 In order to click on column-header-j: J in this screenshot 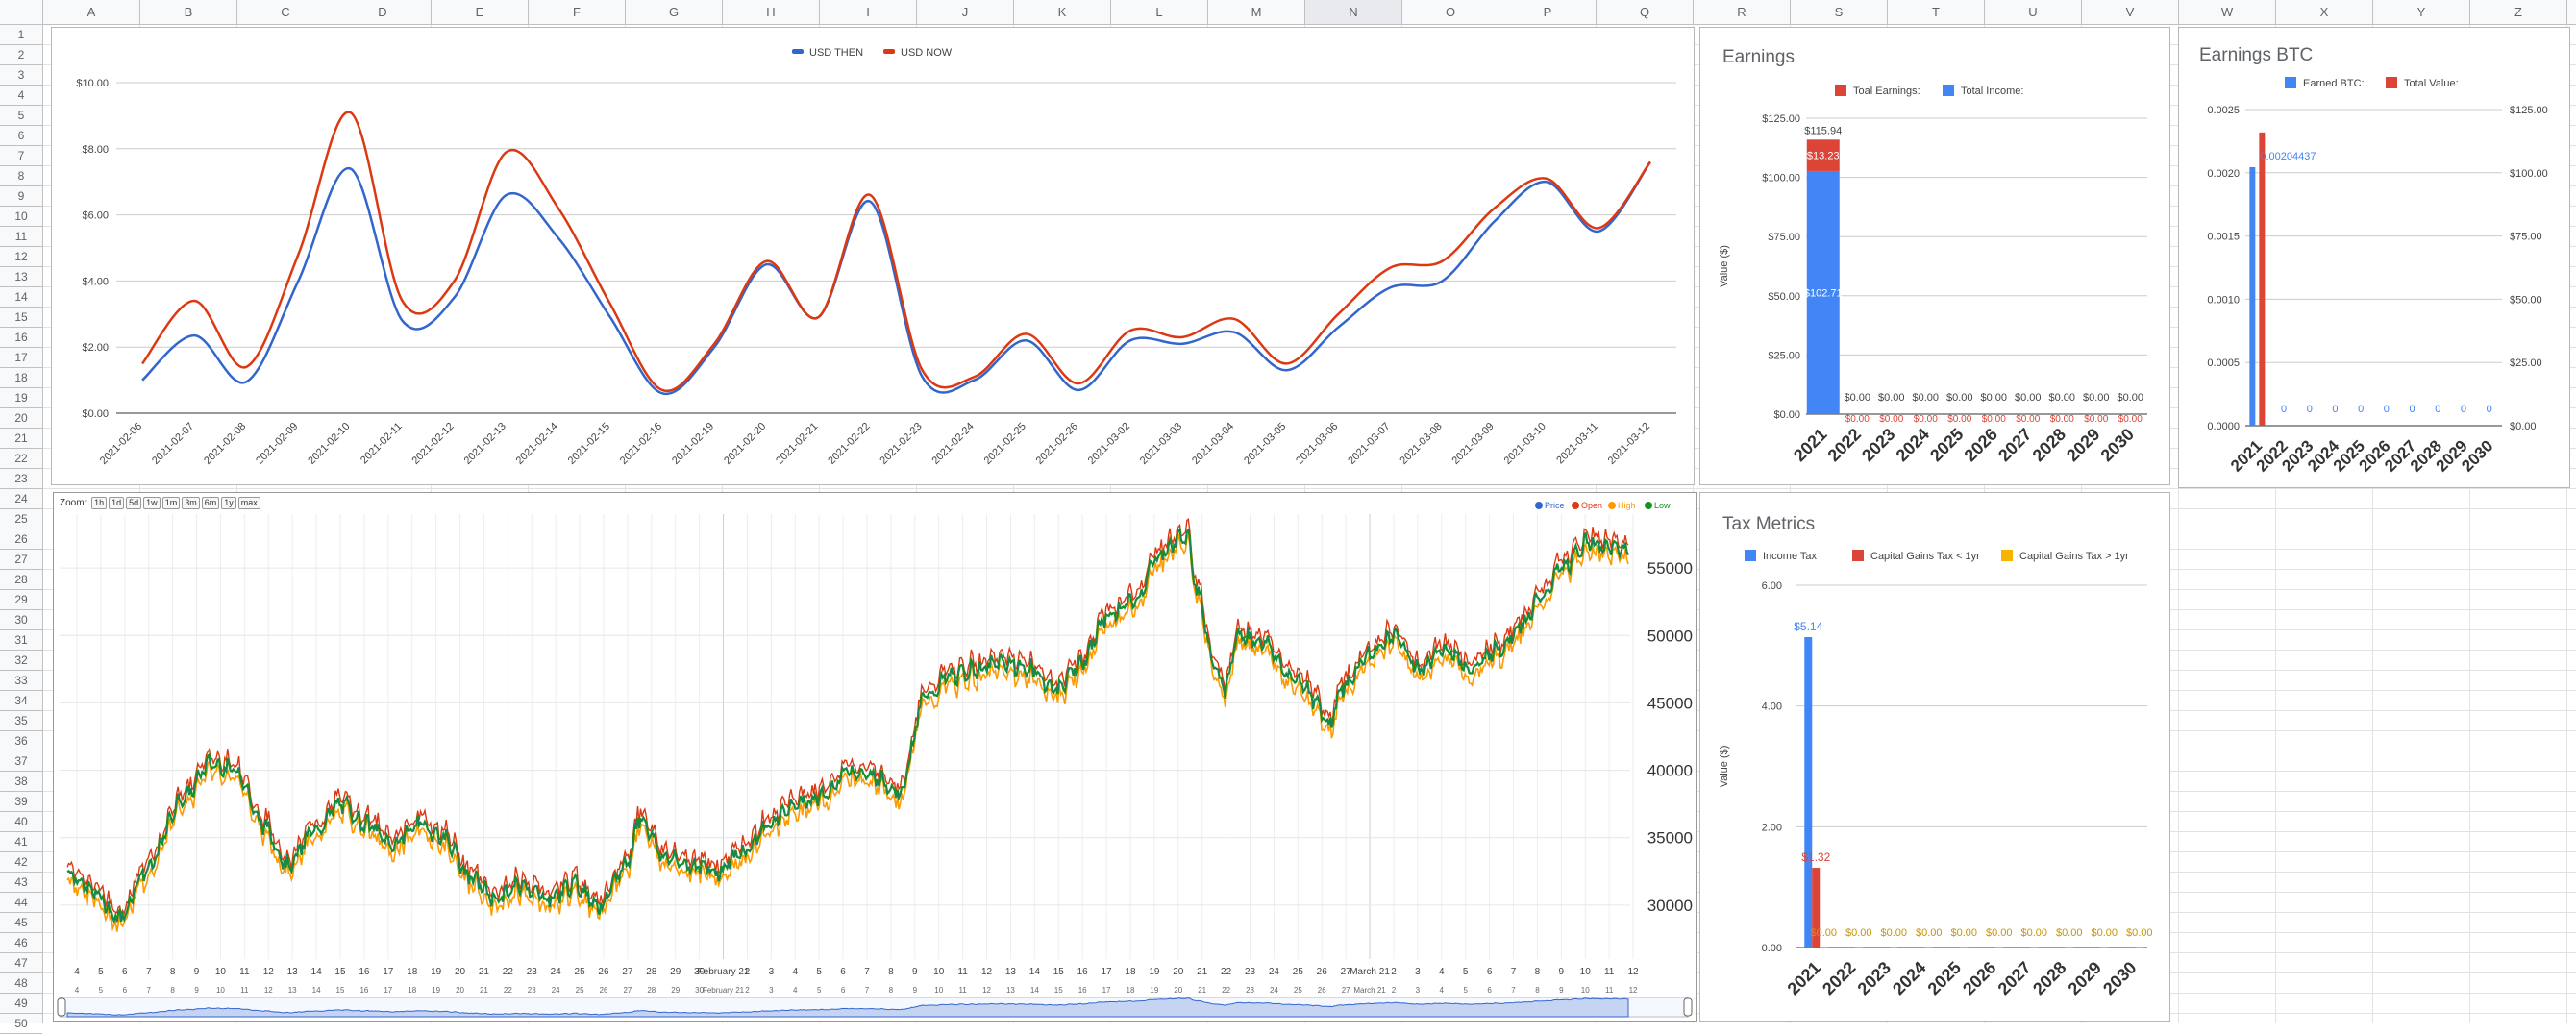, I will do `click(966, 12)`.